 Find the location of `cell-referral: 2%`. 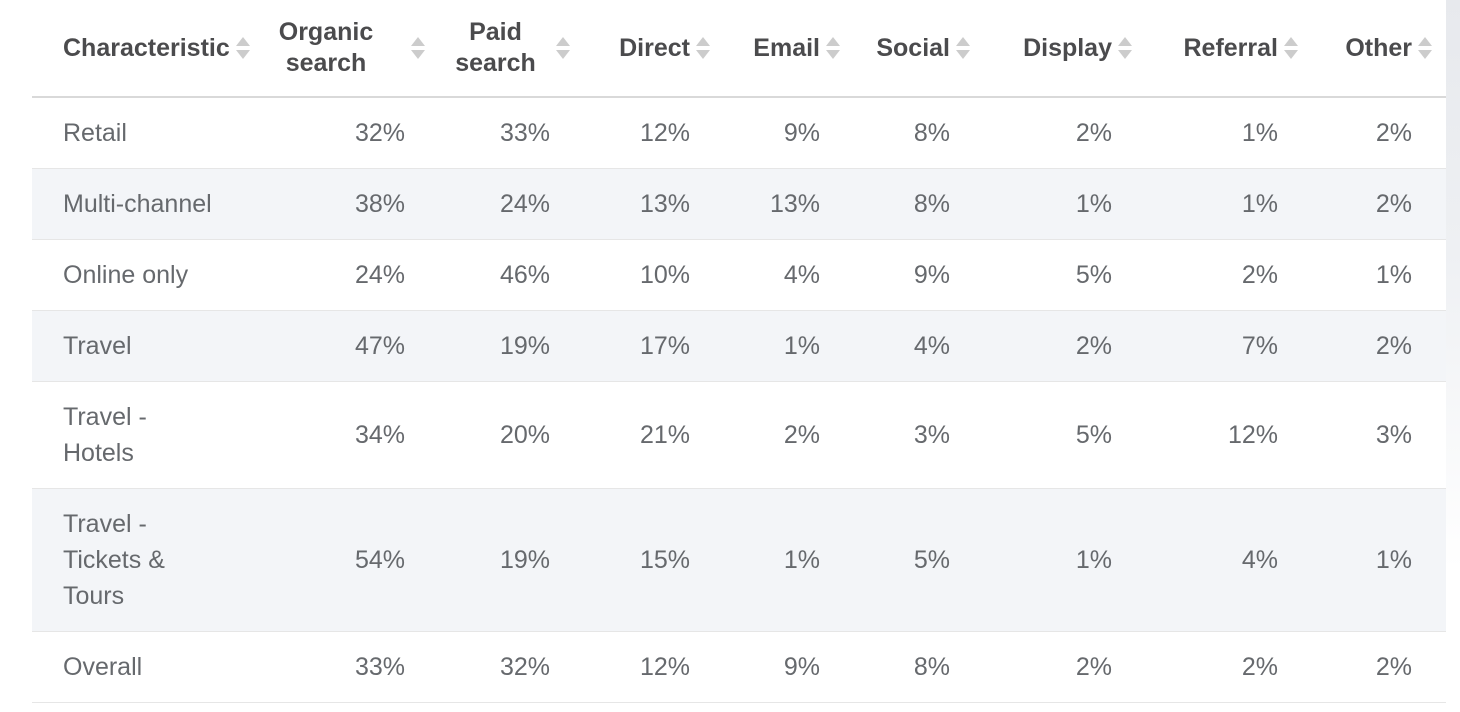

cell-referral: 2% is located at coordinates (1259, 275).